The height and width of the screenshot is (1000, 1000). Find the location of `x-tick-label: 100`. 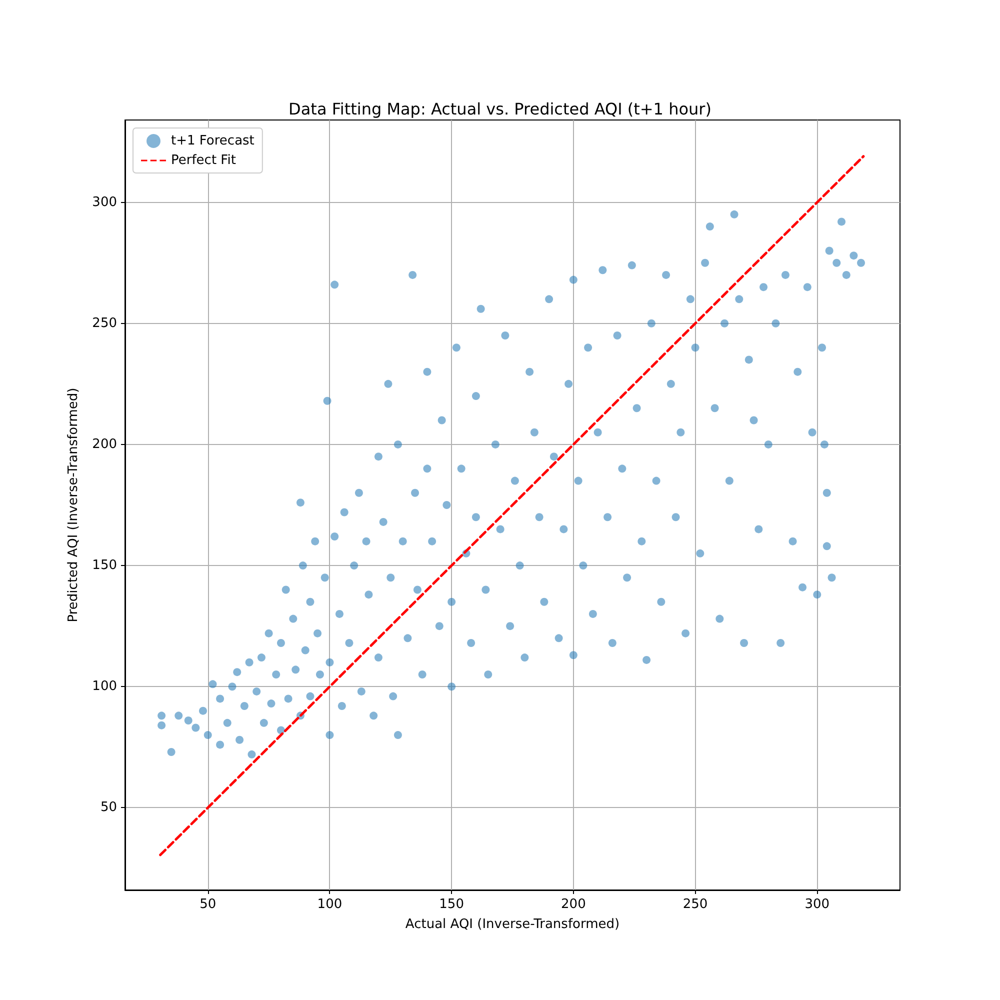

x-tick-label: 100 is located at coordinates (329, 904).